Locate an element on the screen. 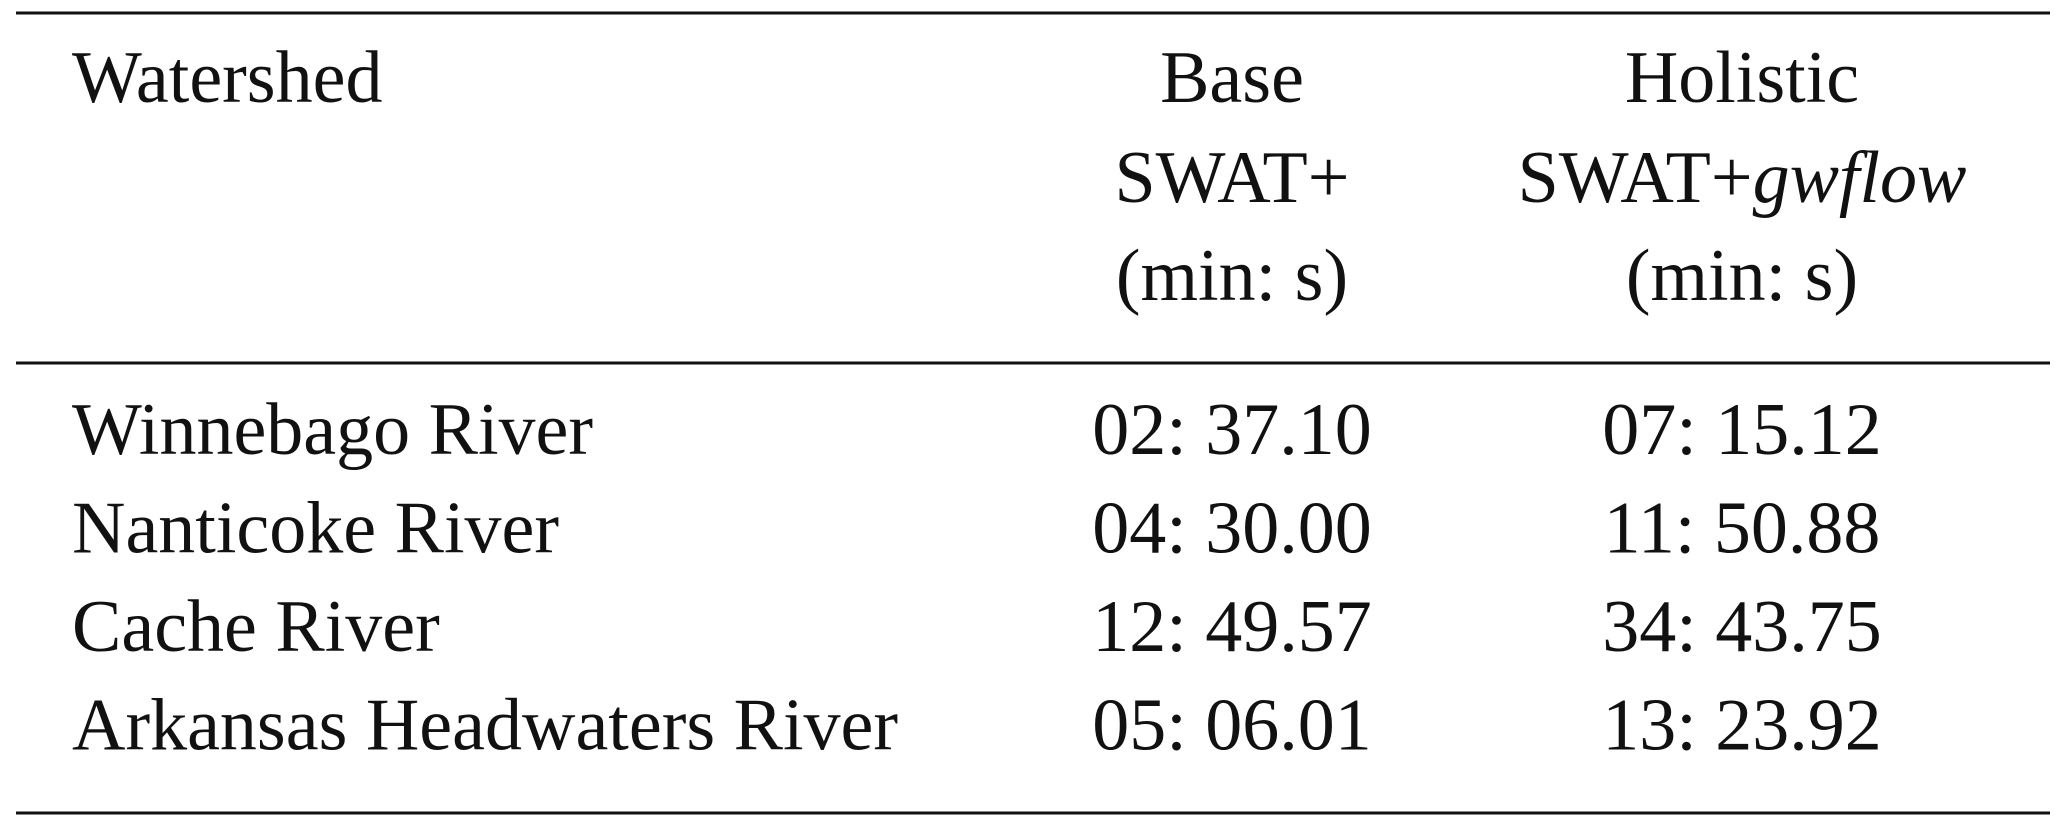  header-text-italic: gwflow is located at coordinates (1860, 178).